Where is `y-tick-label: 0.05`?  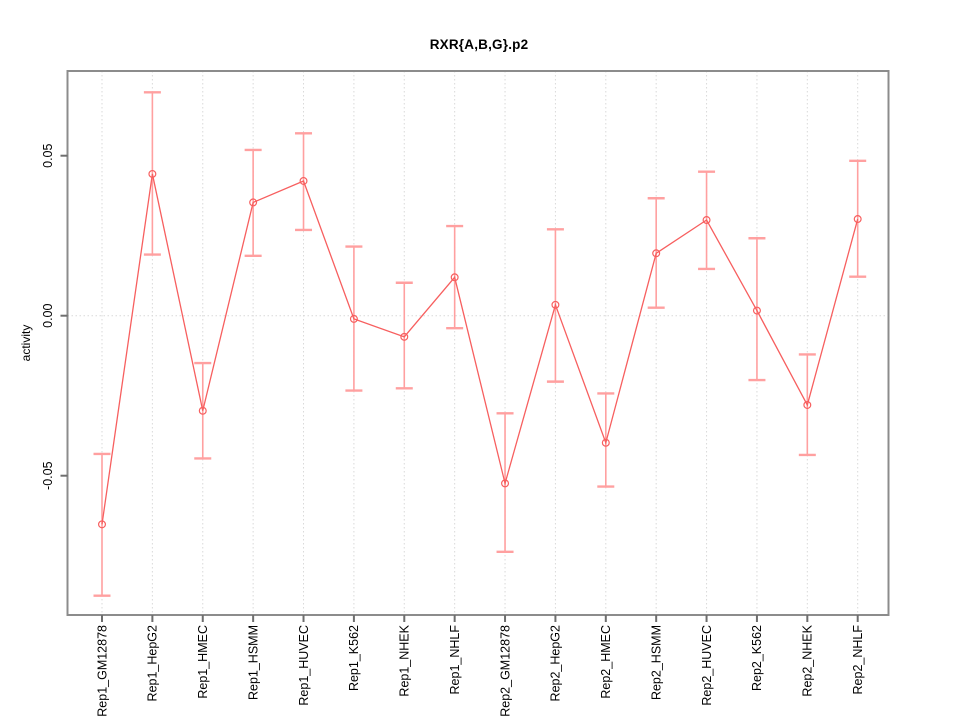 y-tick-label: 0.05 is located at coordinates (48, 155).